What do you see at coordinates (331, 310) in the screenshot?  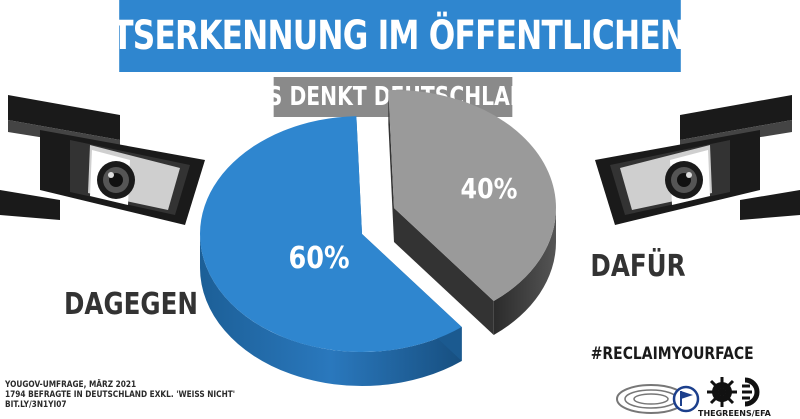 I see `pie-slice-side-dagegen` at bounding box center [331, 310].